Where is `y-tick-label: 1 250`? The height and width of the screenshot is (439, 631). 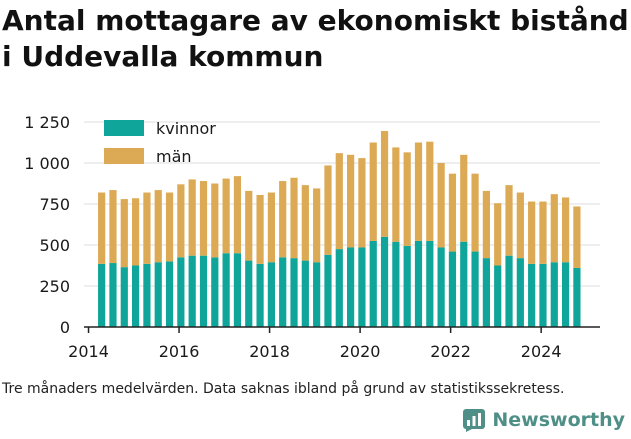
y-tick-label: 1 250 is located at coordinates (47, 122).